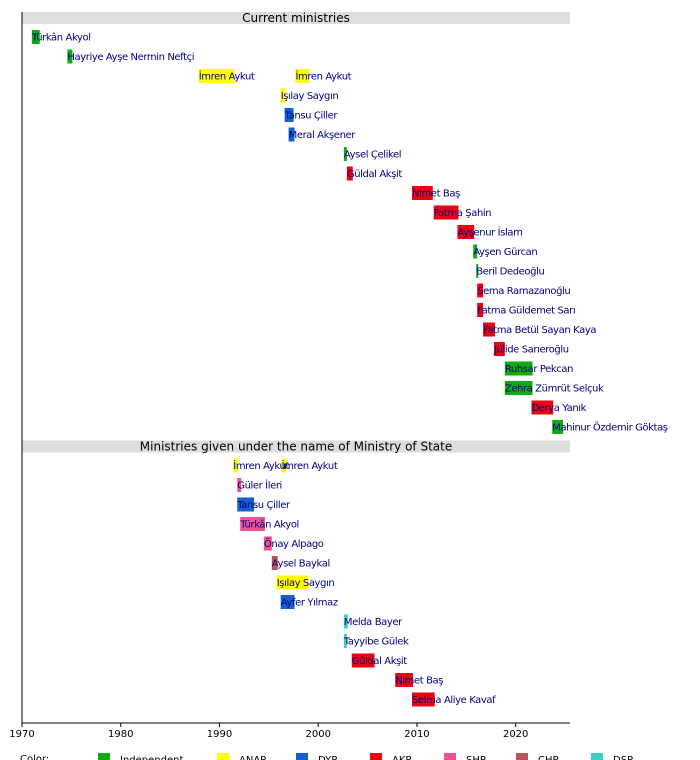 The image size is (700, 760). Describe the element at coordinates (323, 135) in the screenshot. I see `bar-label: Meral Akşener` at that location.